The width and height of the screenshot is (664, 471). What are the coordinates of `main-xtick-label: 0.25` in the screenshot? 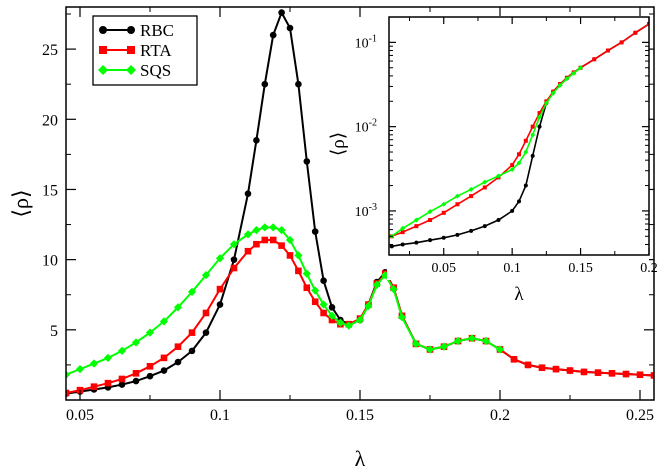 It's located at (640, 415).